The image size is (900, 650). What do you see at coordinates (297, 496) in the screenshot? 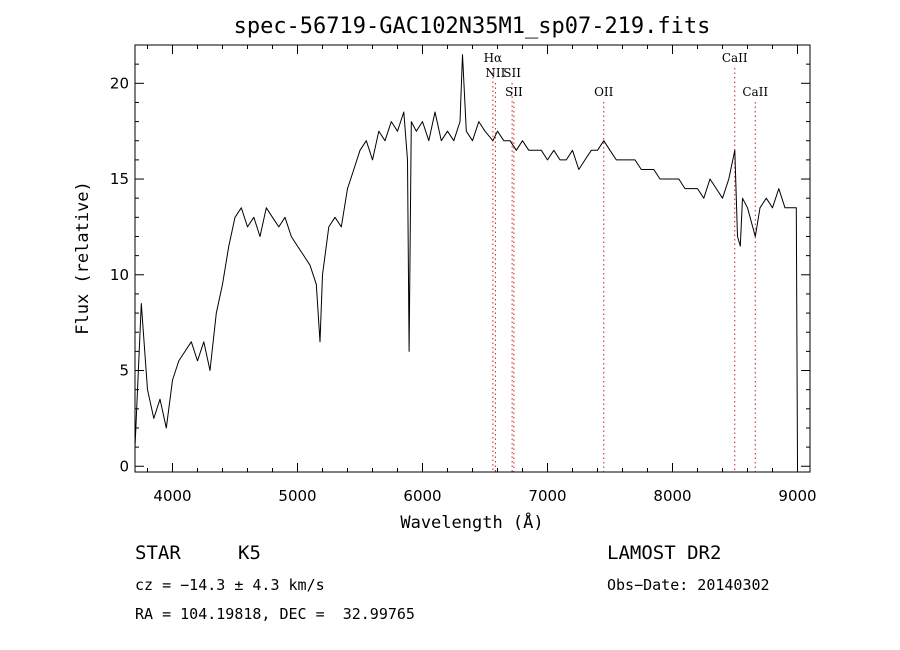
I see `x-tick-label: 5000` at bounding box center [297, 496].